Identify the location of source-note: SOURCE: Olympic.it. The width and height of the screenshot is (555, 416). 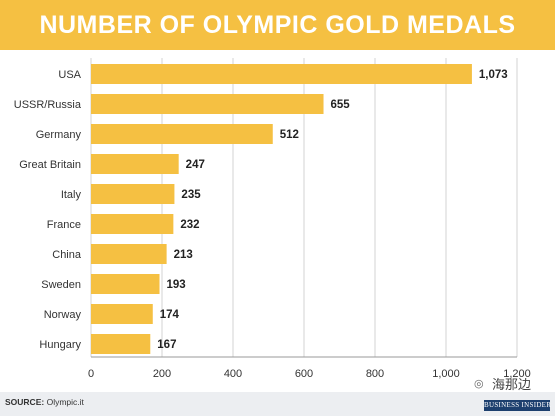
(44, 402).